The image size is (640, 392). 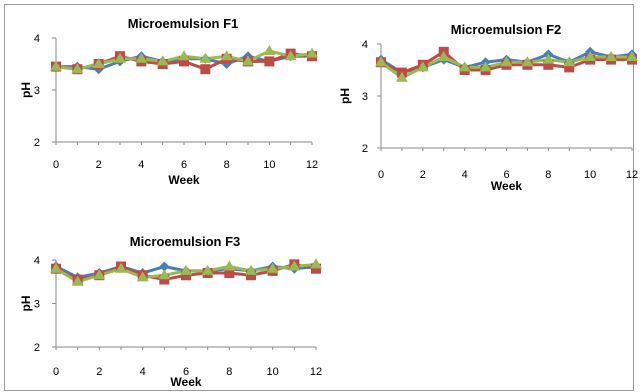 What do you see at coordinates (164, 266) in the screenshot?
I see `point-diamond` at bounding box center [164, 266].